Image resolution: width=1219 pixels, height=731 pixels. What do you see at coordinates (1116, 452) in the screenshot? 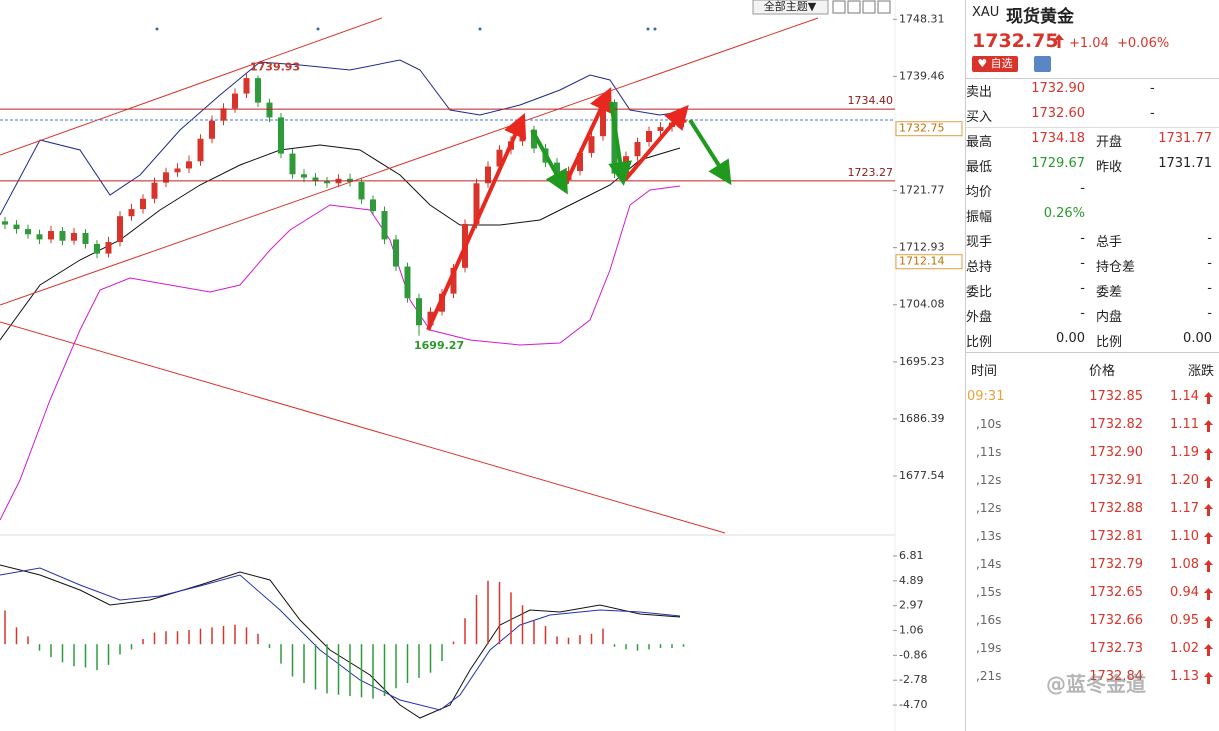
I see `trade-price: 1732.90` at bounding box center [1116, 452].